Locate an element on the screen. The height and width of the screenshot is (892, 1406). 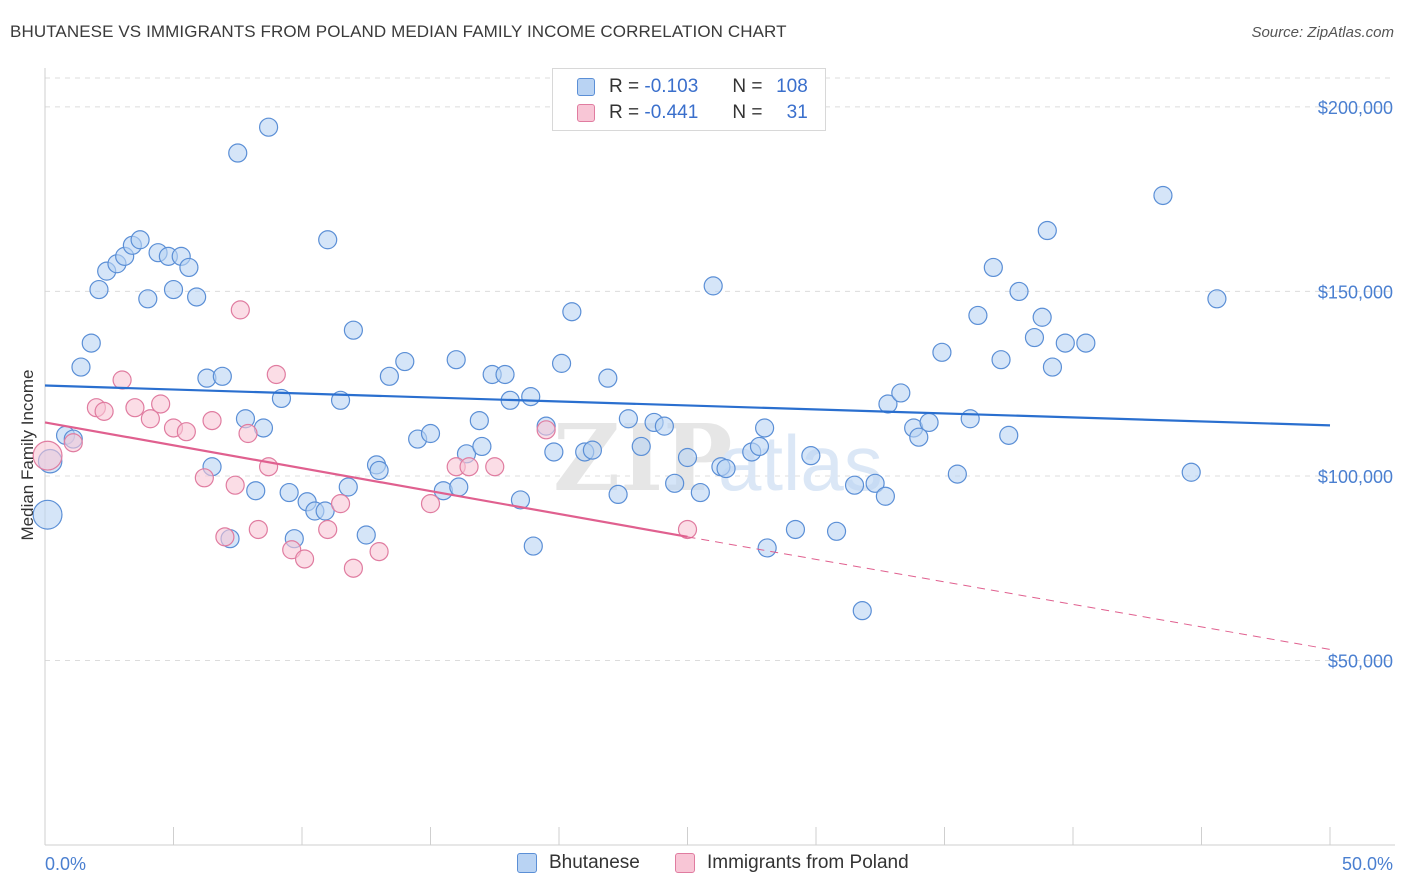
poland-trend-line is located at coordinates (366, 479).